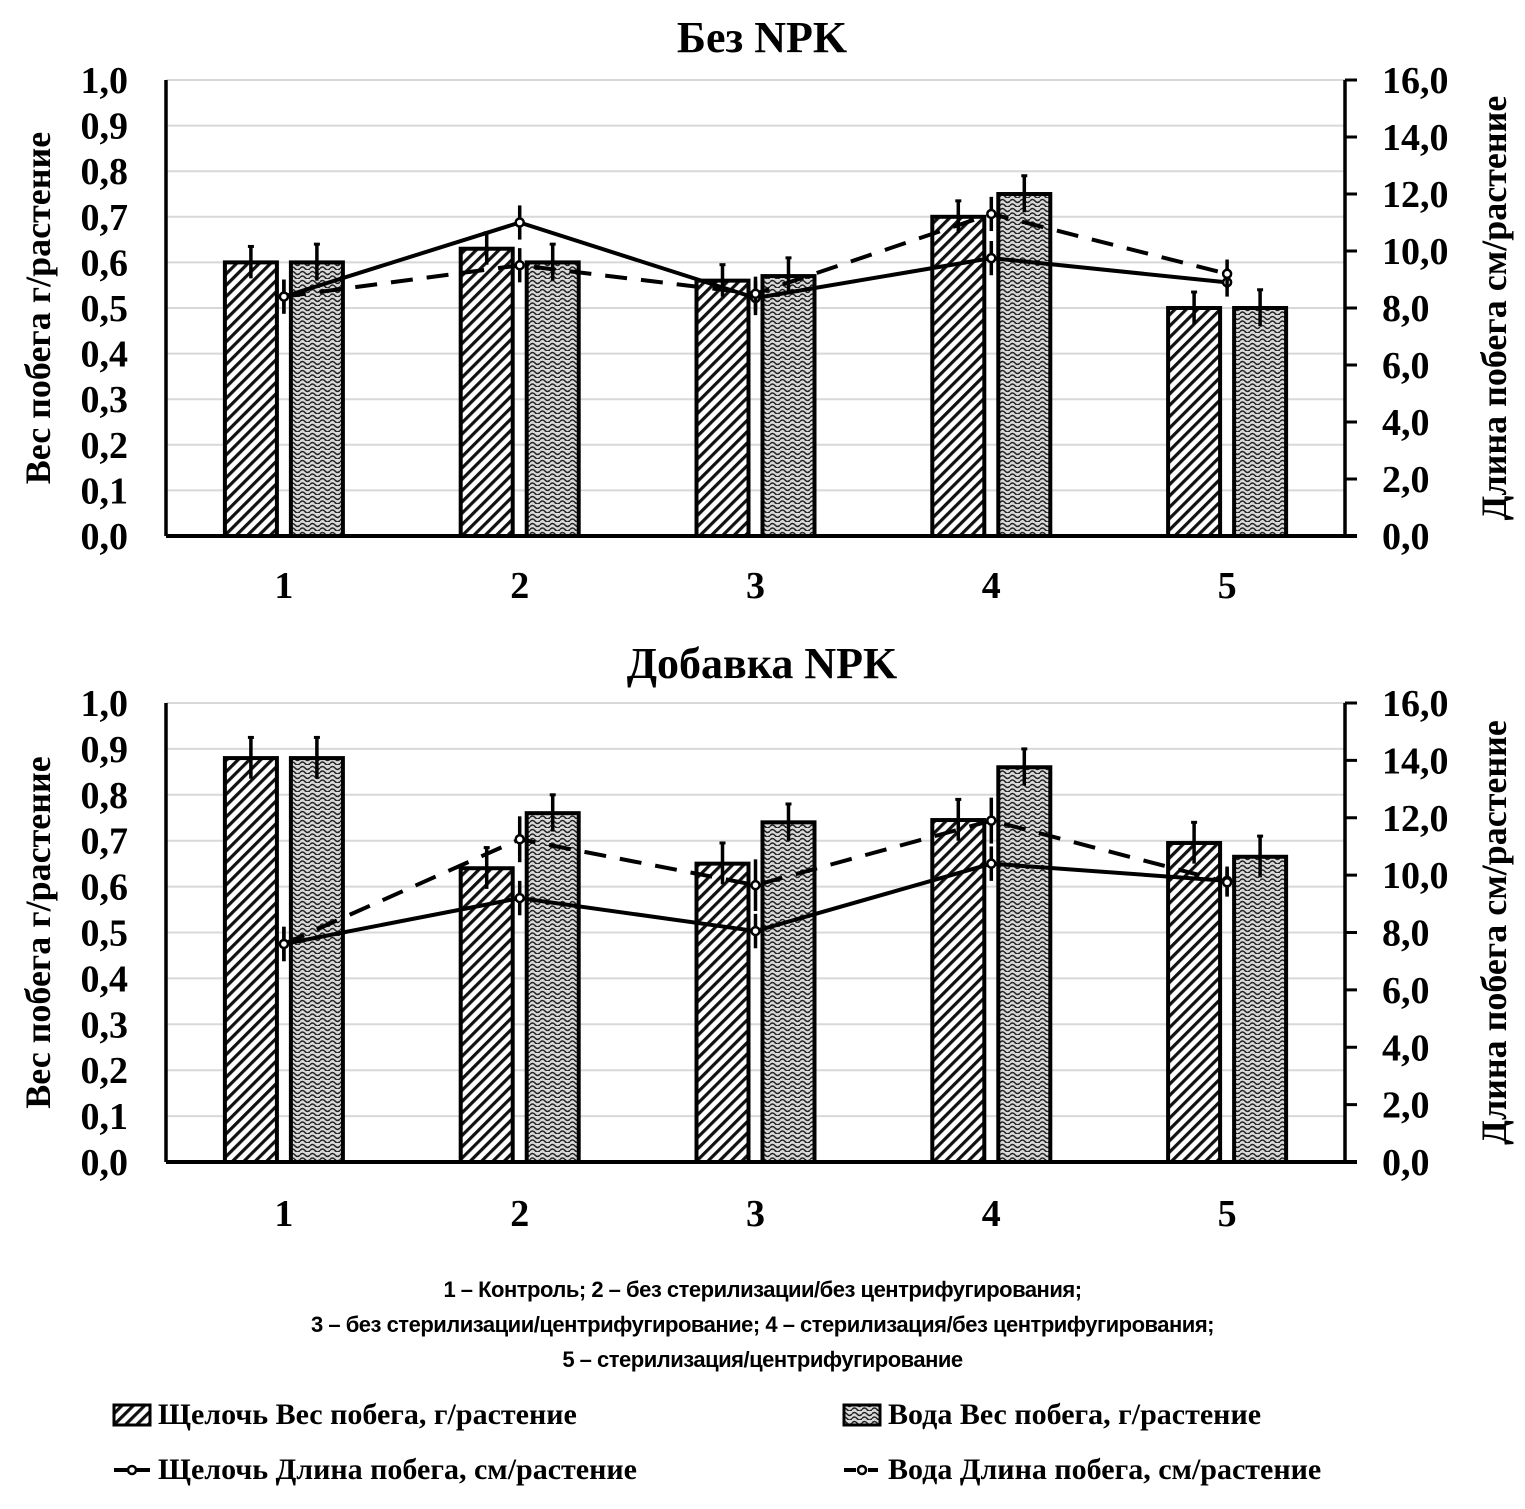 This screenshot has height=1509, width=1525. I want to click on chart-title: Без NPK, so click(762, 37).